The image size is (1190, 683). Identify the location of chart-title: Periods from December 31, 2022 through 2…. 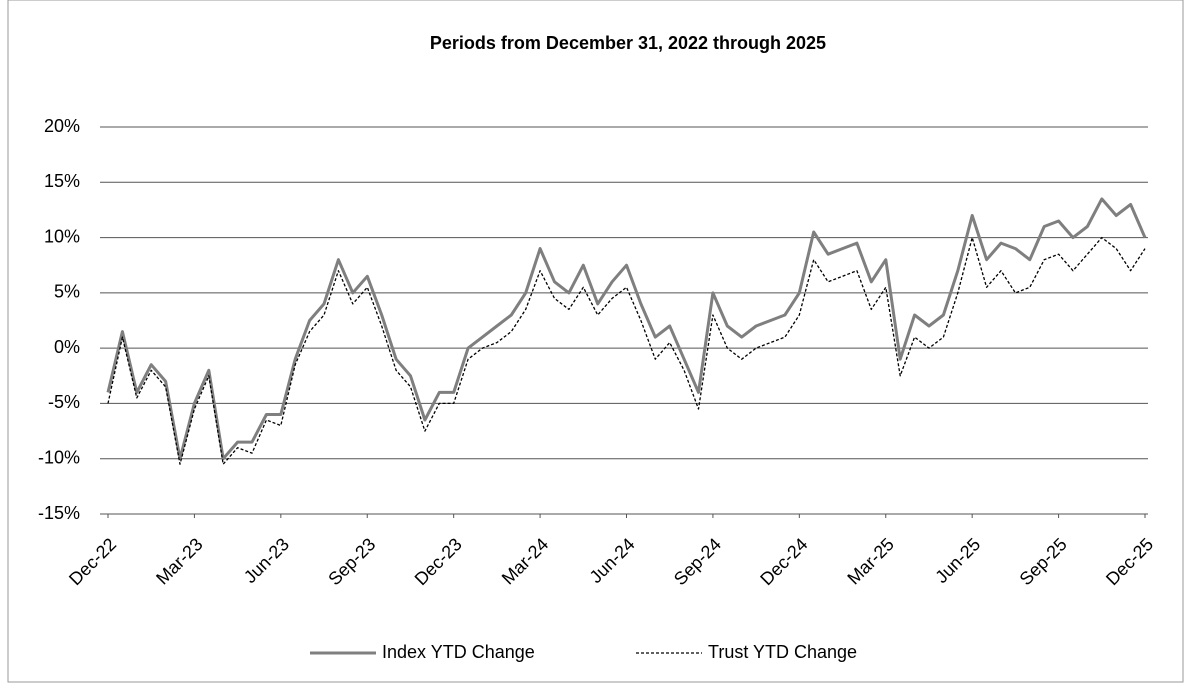
(628, 43).